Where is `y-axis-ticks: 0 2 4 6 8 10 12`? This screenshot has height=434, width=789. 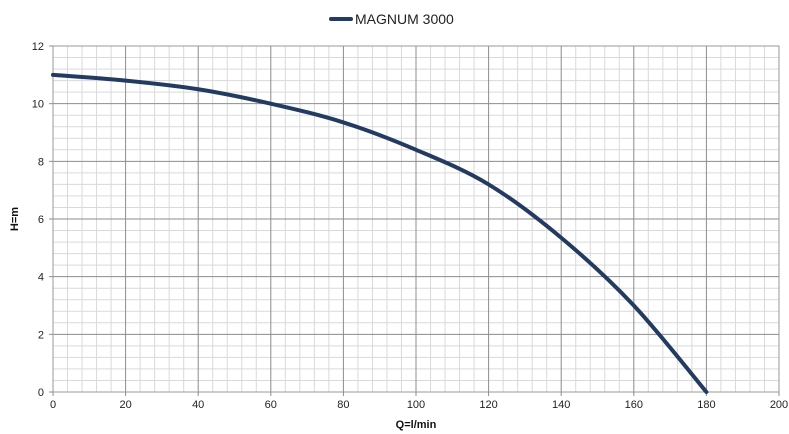 y-axis-ticks: 0 2 4 6 8 10 12 is located at coordinates (42, 220).